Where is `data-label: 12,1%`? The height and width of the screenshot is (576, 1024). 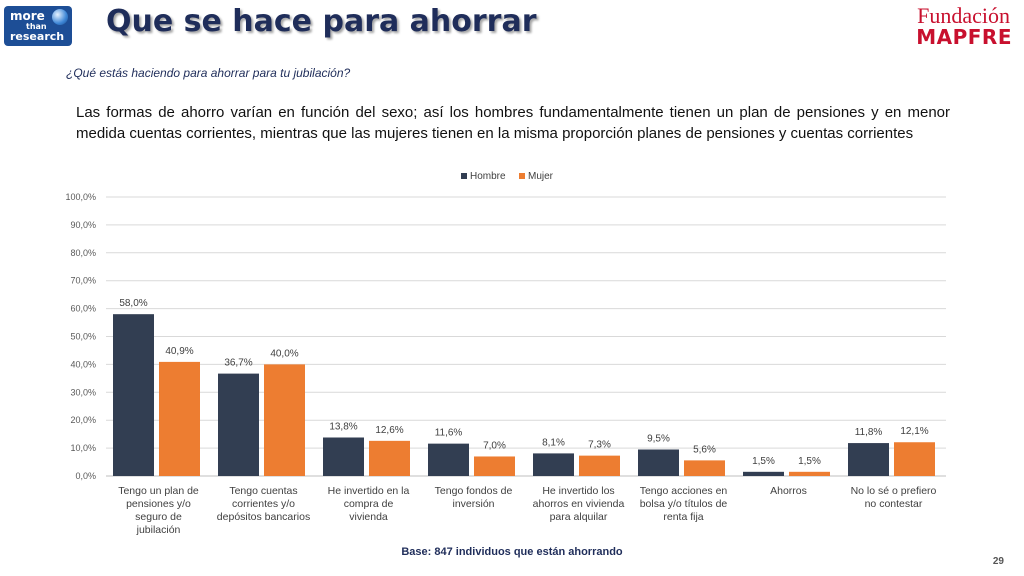
data-label: 12,1% is located at coordinates (914, 431).